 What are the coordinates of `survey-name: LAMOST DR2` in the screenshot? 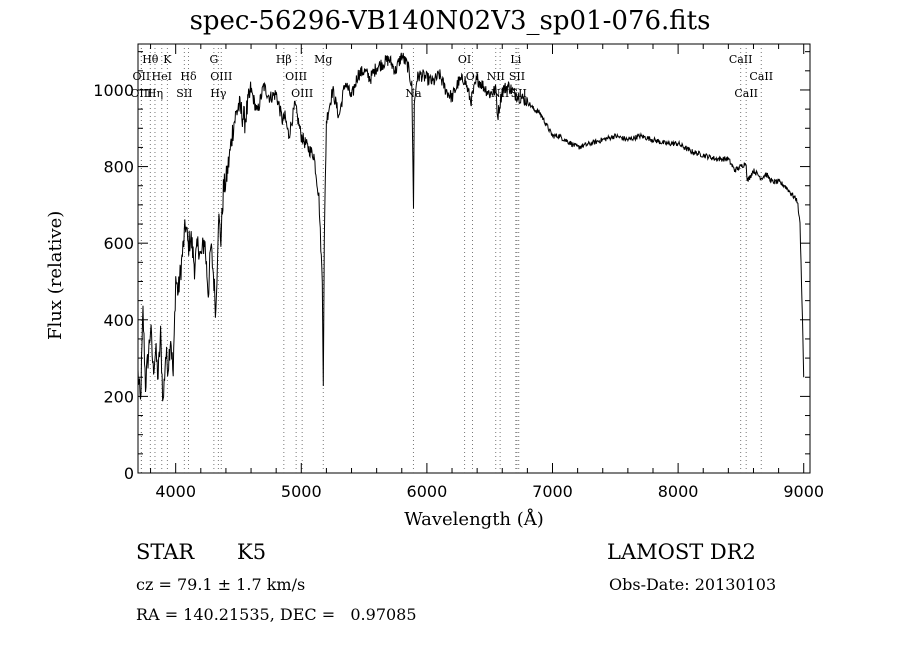 It's located at (681, 552).